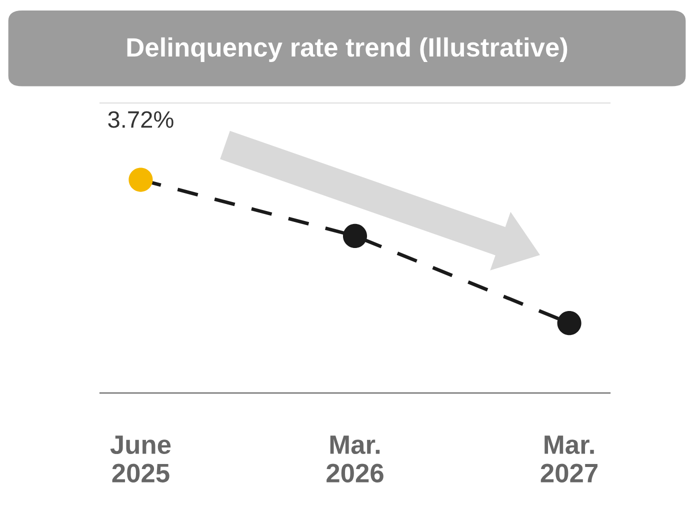 This screenshot has height=523, width=694. I want to click on data-label: 3.72%, so click(141, 119).